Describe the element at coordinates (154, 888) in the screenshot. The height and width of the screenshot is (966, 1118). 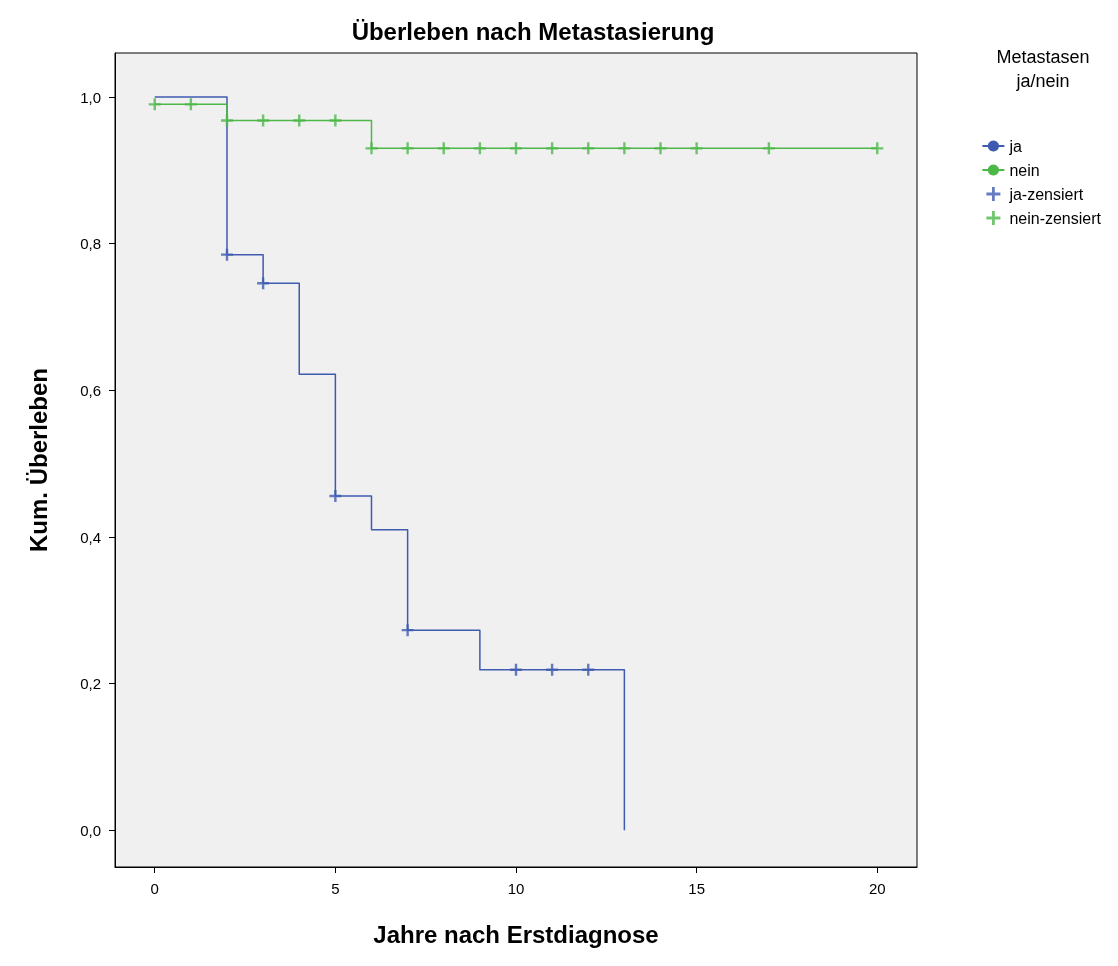
I see `x-tick-label: 0` at that location.